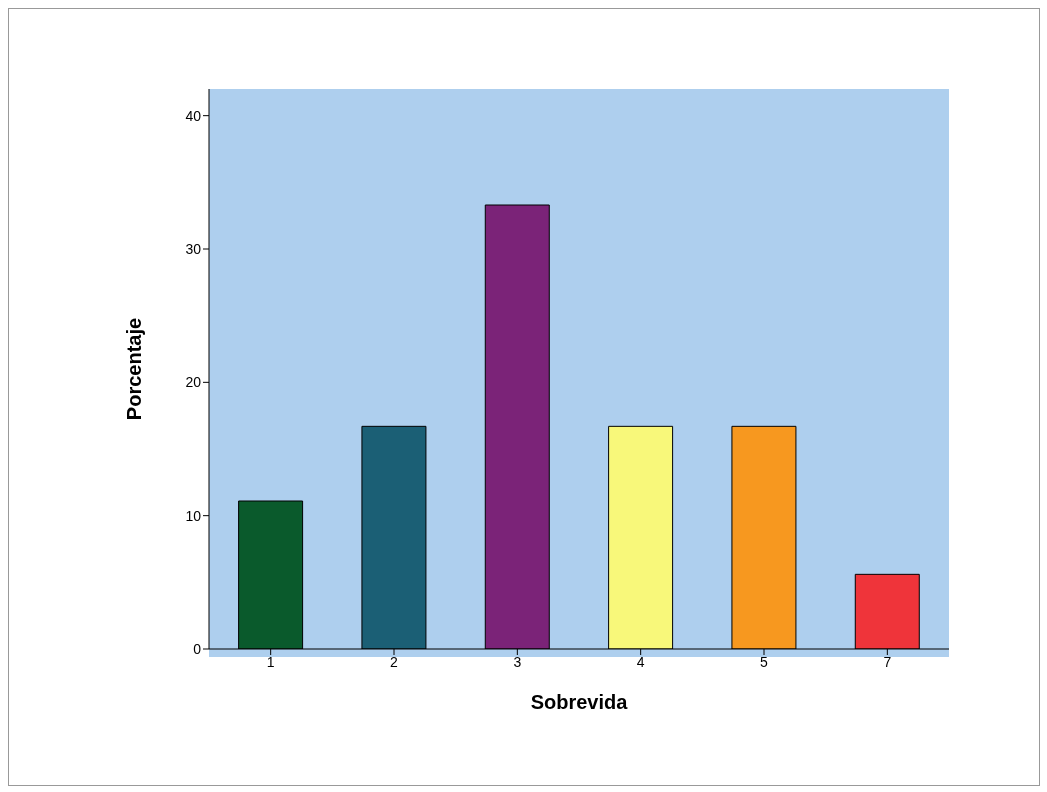 Image resolution: width=1047 pixels, height=792 pixels. Describe the element at coordinates (887, 661) in the screenshot. I see `x-tick-label: 7` at that location.